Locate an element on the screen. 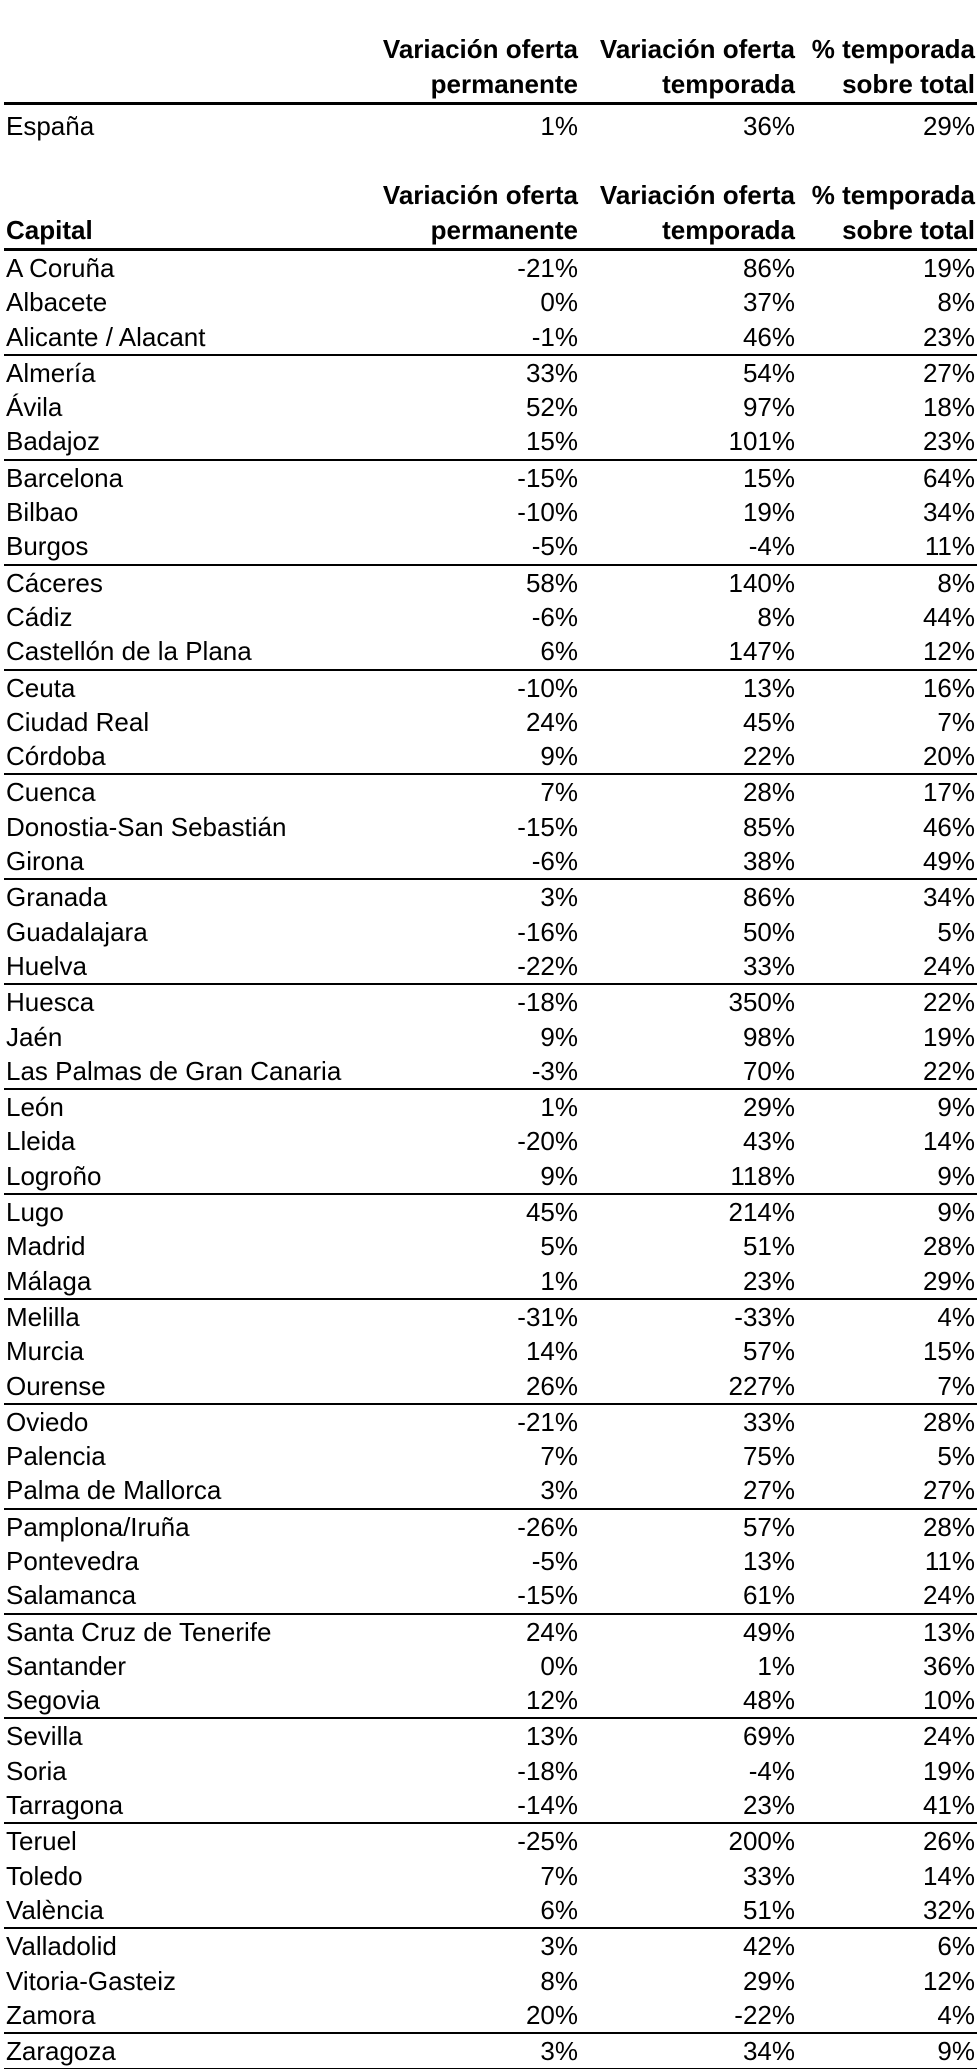 This screenshot has width=980, height=2070. value-cell: -33% is located at coordinates (764, 1316).